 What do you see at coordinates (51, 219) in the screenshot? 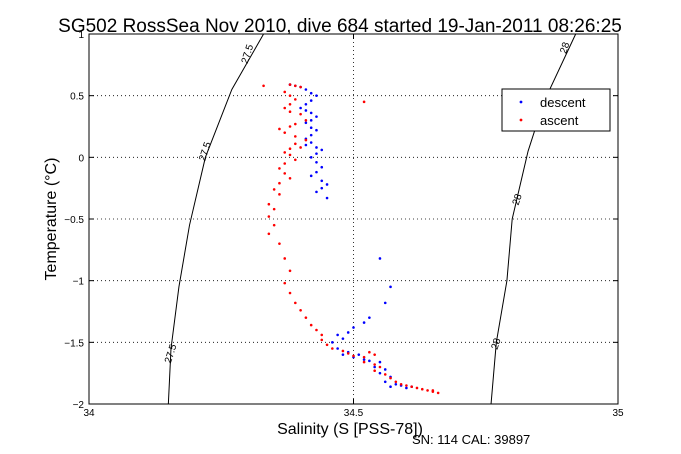
I see `y-axis-label: Temperature (°C)` at bounding box center [51, 219].